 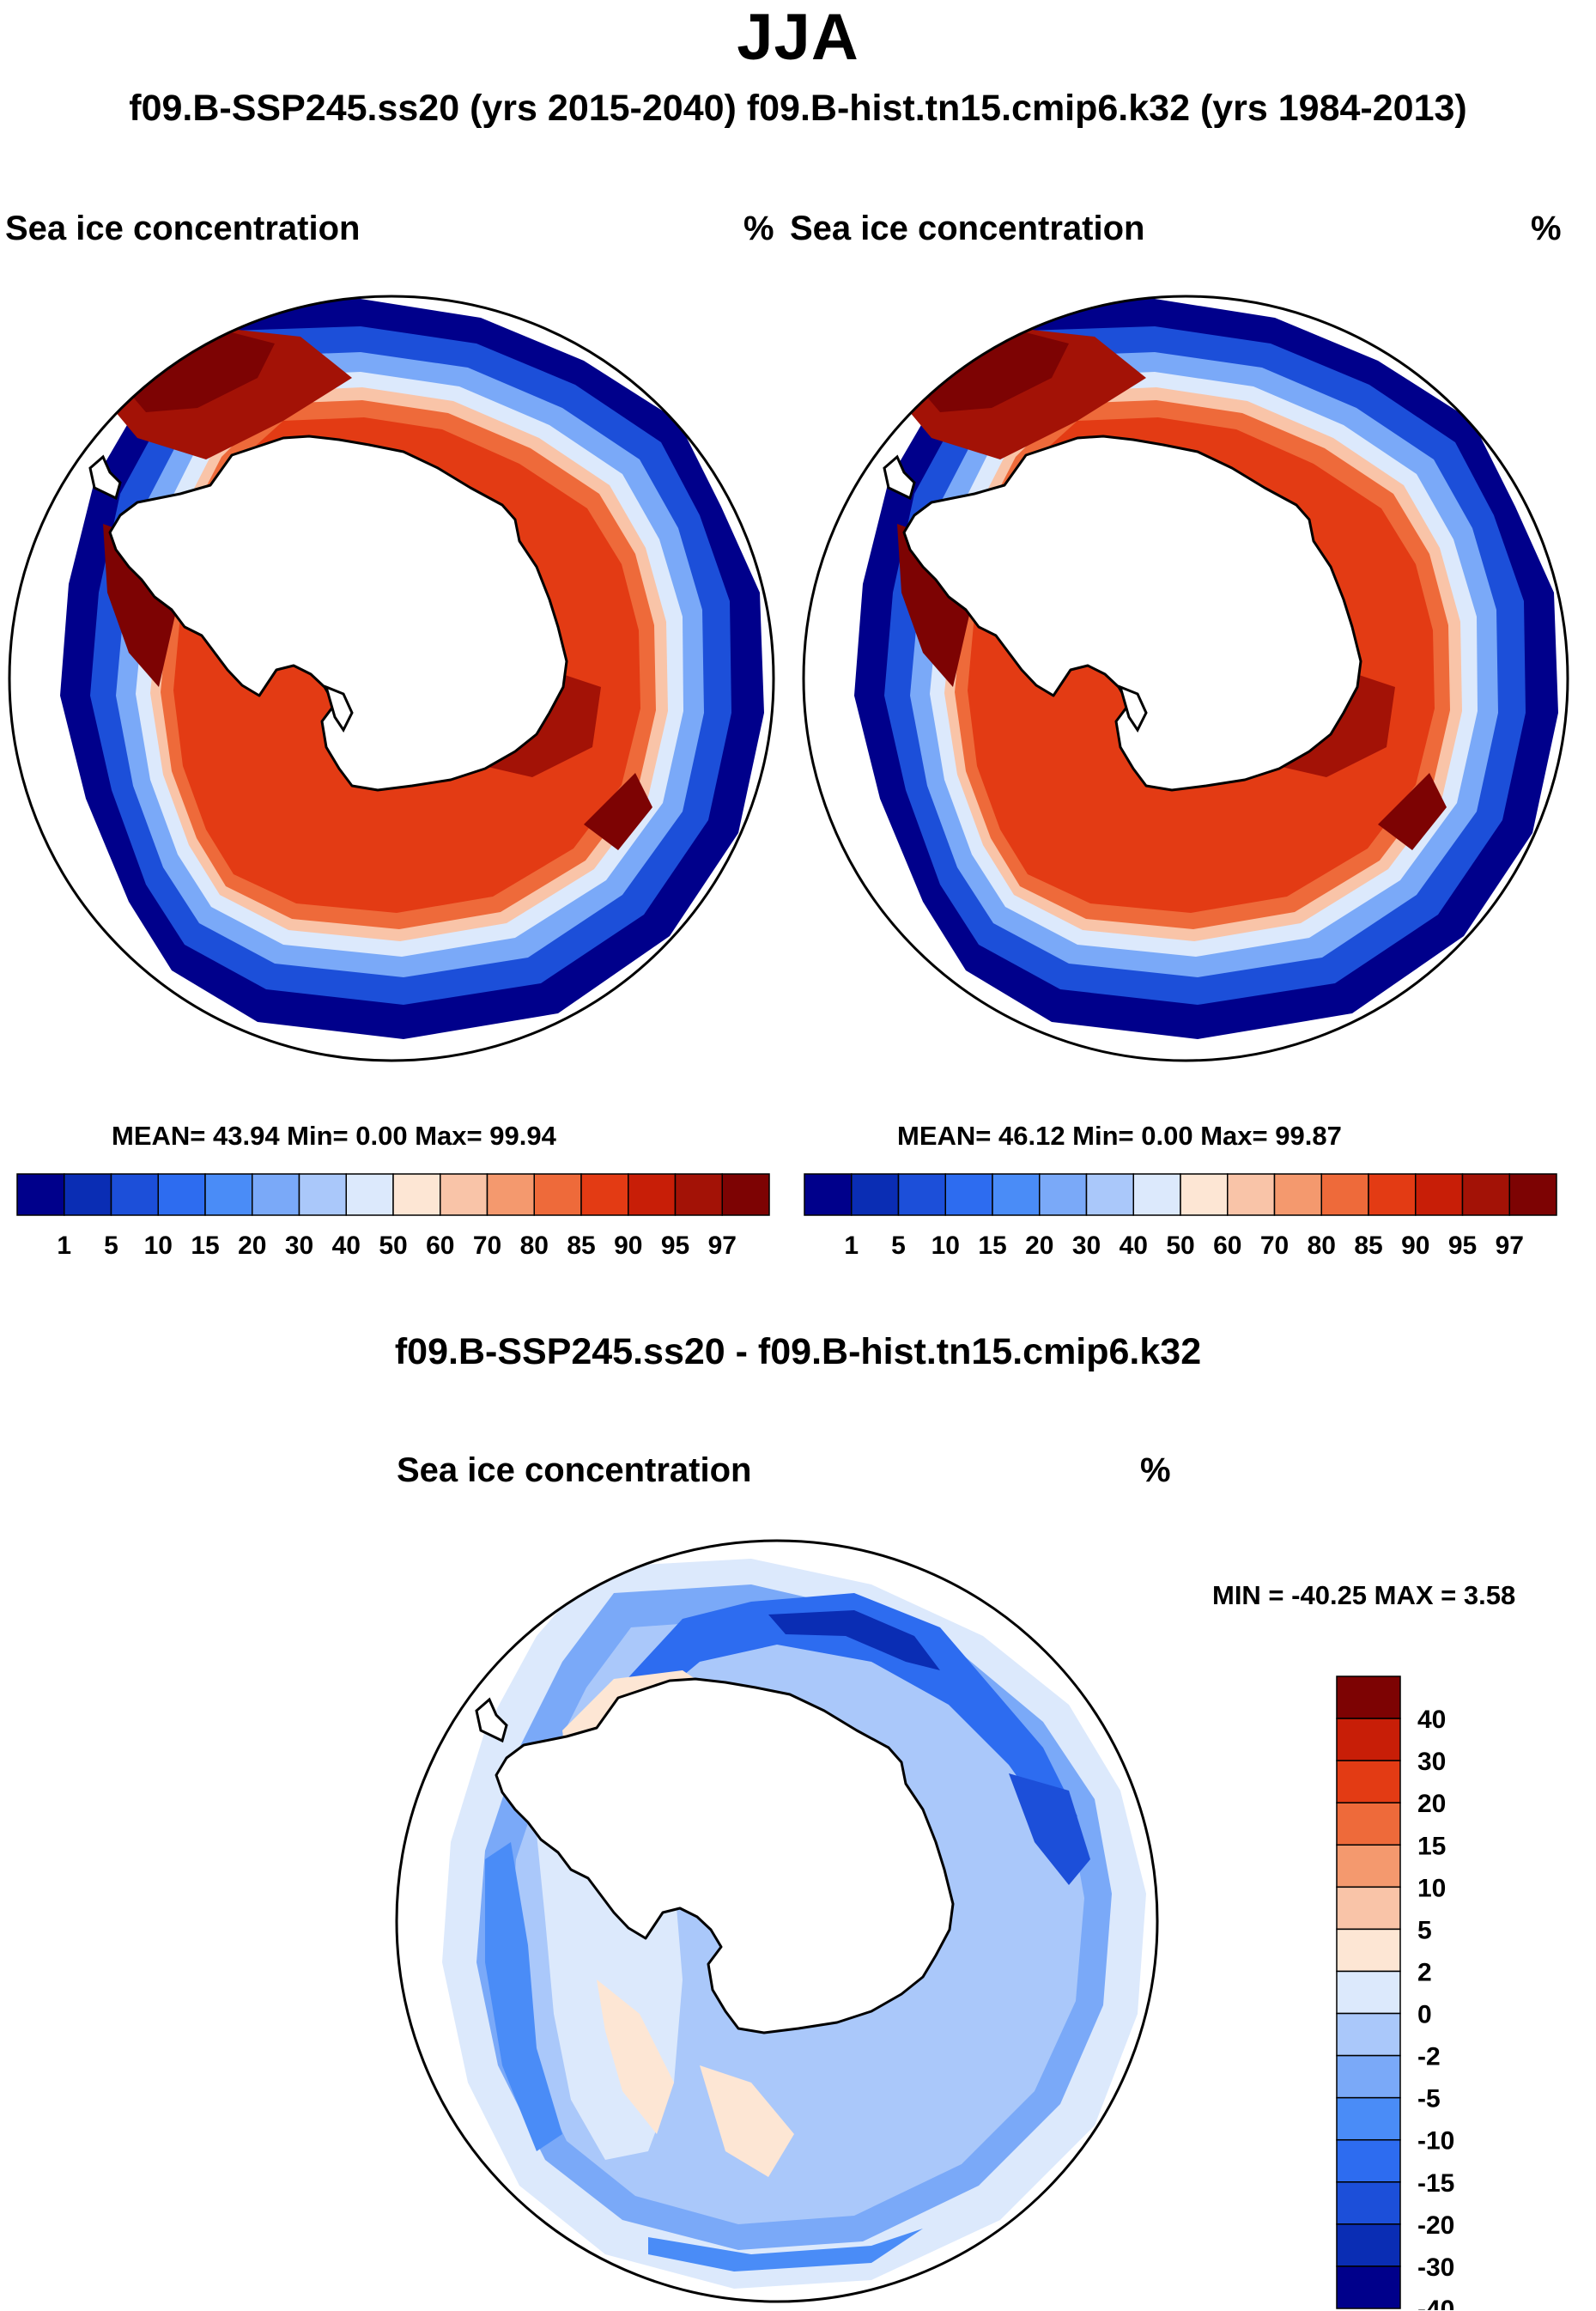 What do you see at coordinates (1274, 1246) in the screenshot?
I see `right-colorbar-tick-label: 70` at bounding box center [1274, 1246].